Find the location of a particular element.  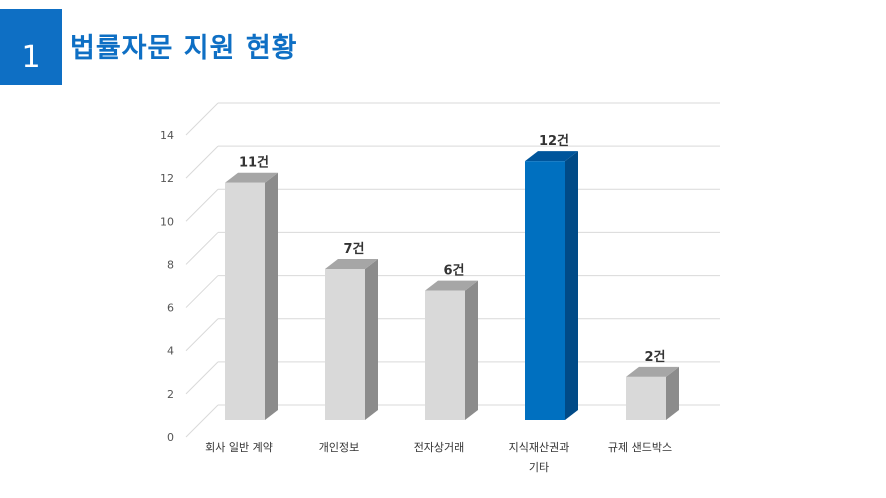

y-tick-label: 10 is located at coordinates (167, 221).